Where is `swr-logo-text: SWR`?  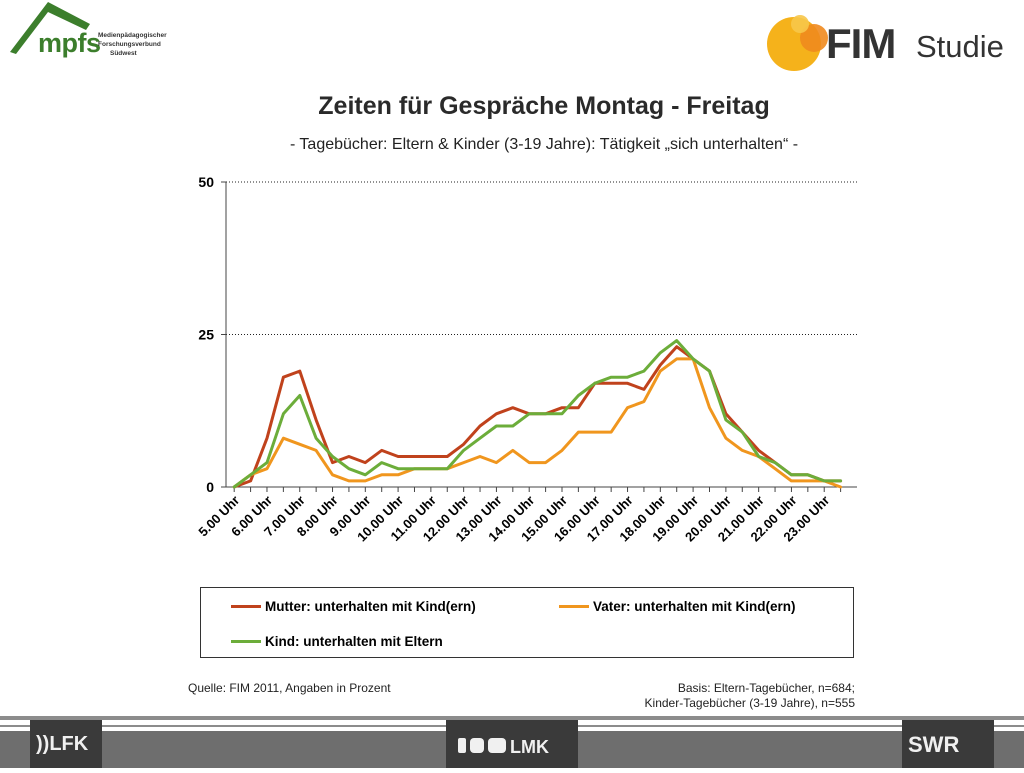 swr-logo-text: SWR is located at coordinates (934, 744).